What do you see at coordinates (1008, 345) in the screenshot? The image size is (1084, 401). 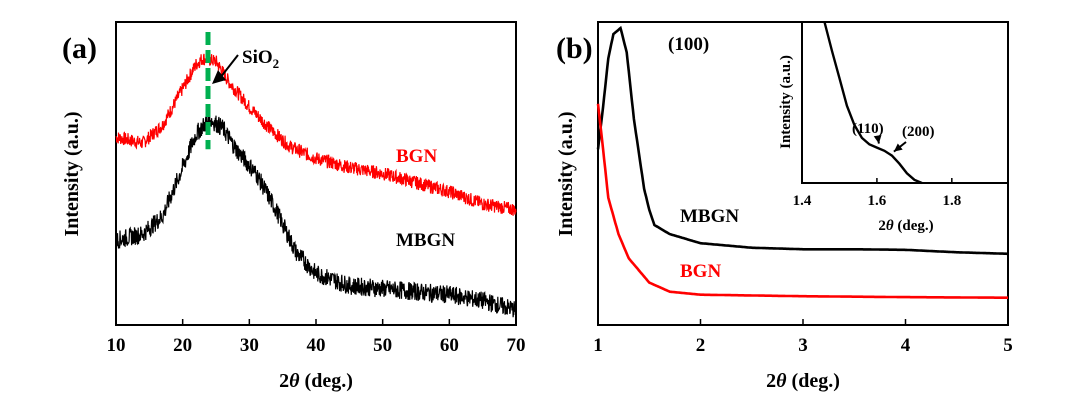 I see `panel-b-x-tick-label-5: 5` at bounding box center [1008, 345].